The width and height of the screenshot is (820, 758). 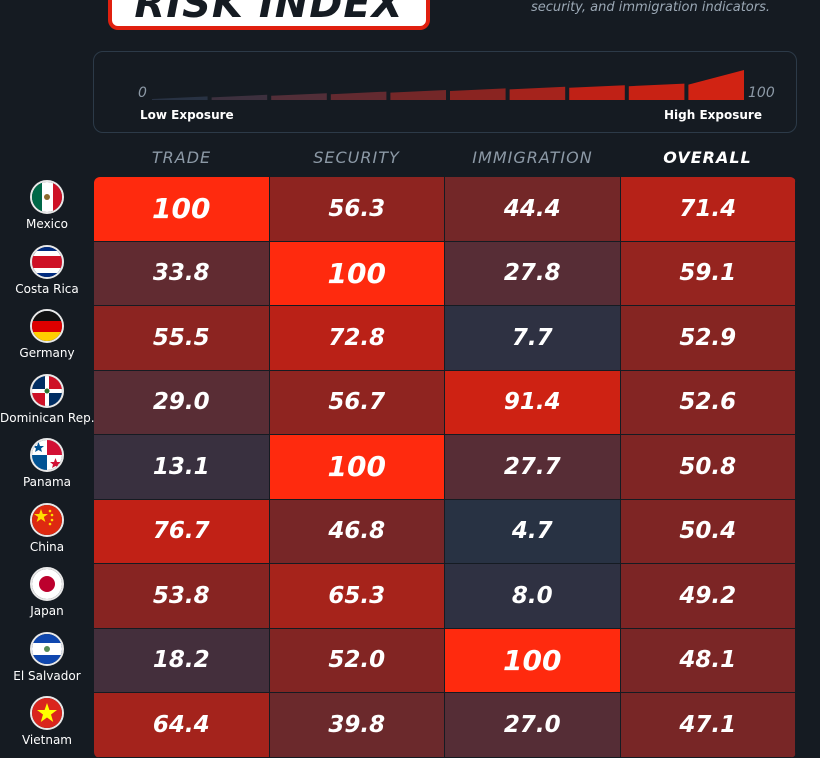 I want to click on country-label: Vietnam, so click(x=47, y=721).